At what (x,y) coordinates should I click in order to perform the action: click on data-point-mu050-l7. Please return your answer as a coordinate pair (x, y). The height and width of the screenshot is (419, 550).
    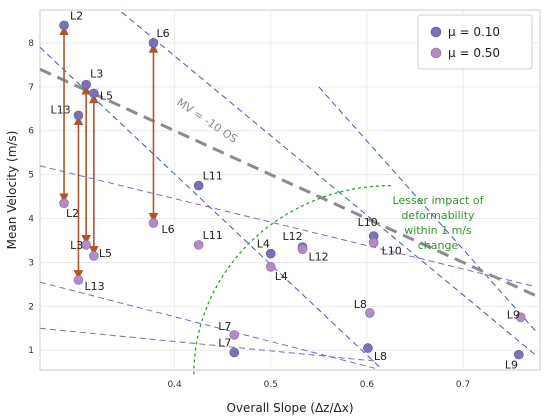
    Looking at the image, I should click on (234, 335).